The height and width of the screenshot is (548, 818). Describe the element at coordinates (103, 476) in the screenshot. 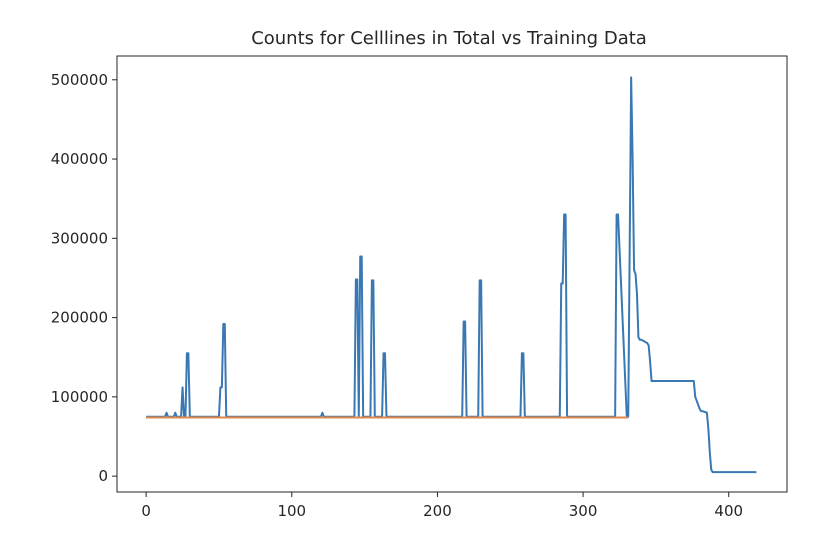

I see `y-tick-label: 0` at that location.